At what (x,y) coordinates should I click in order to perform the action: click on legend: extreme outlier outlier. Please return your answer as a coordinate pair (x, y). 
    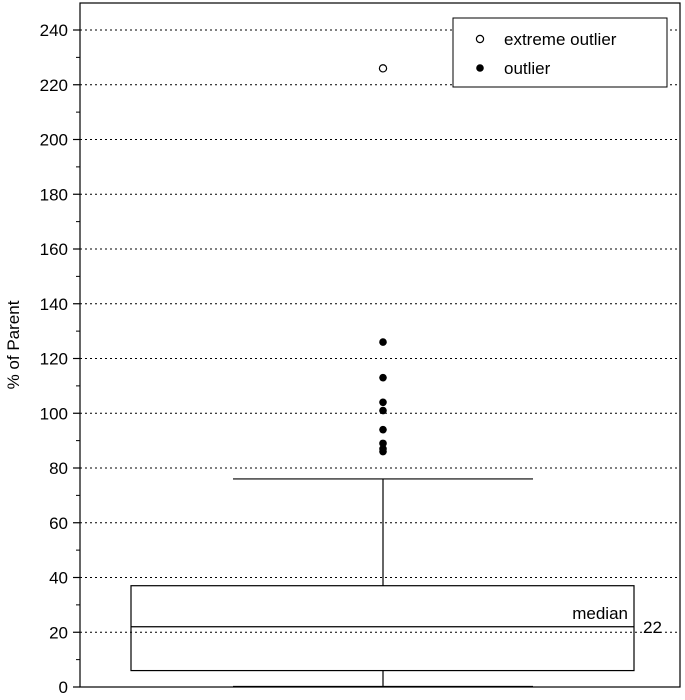
    Looking at the image, I should click on (560, 52).